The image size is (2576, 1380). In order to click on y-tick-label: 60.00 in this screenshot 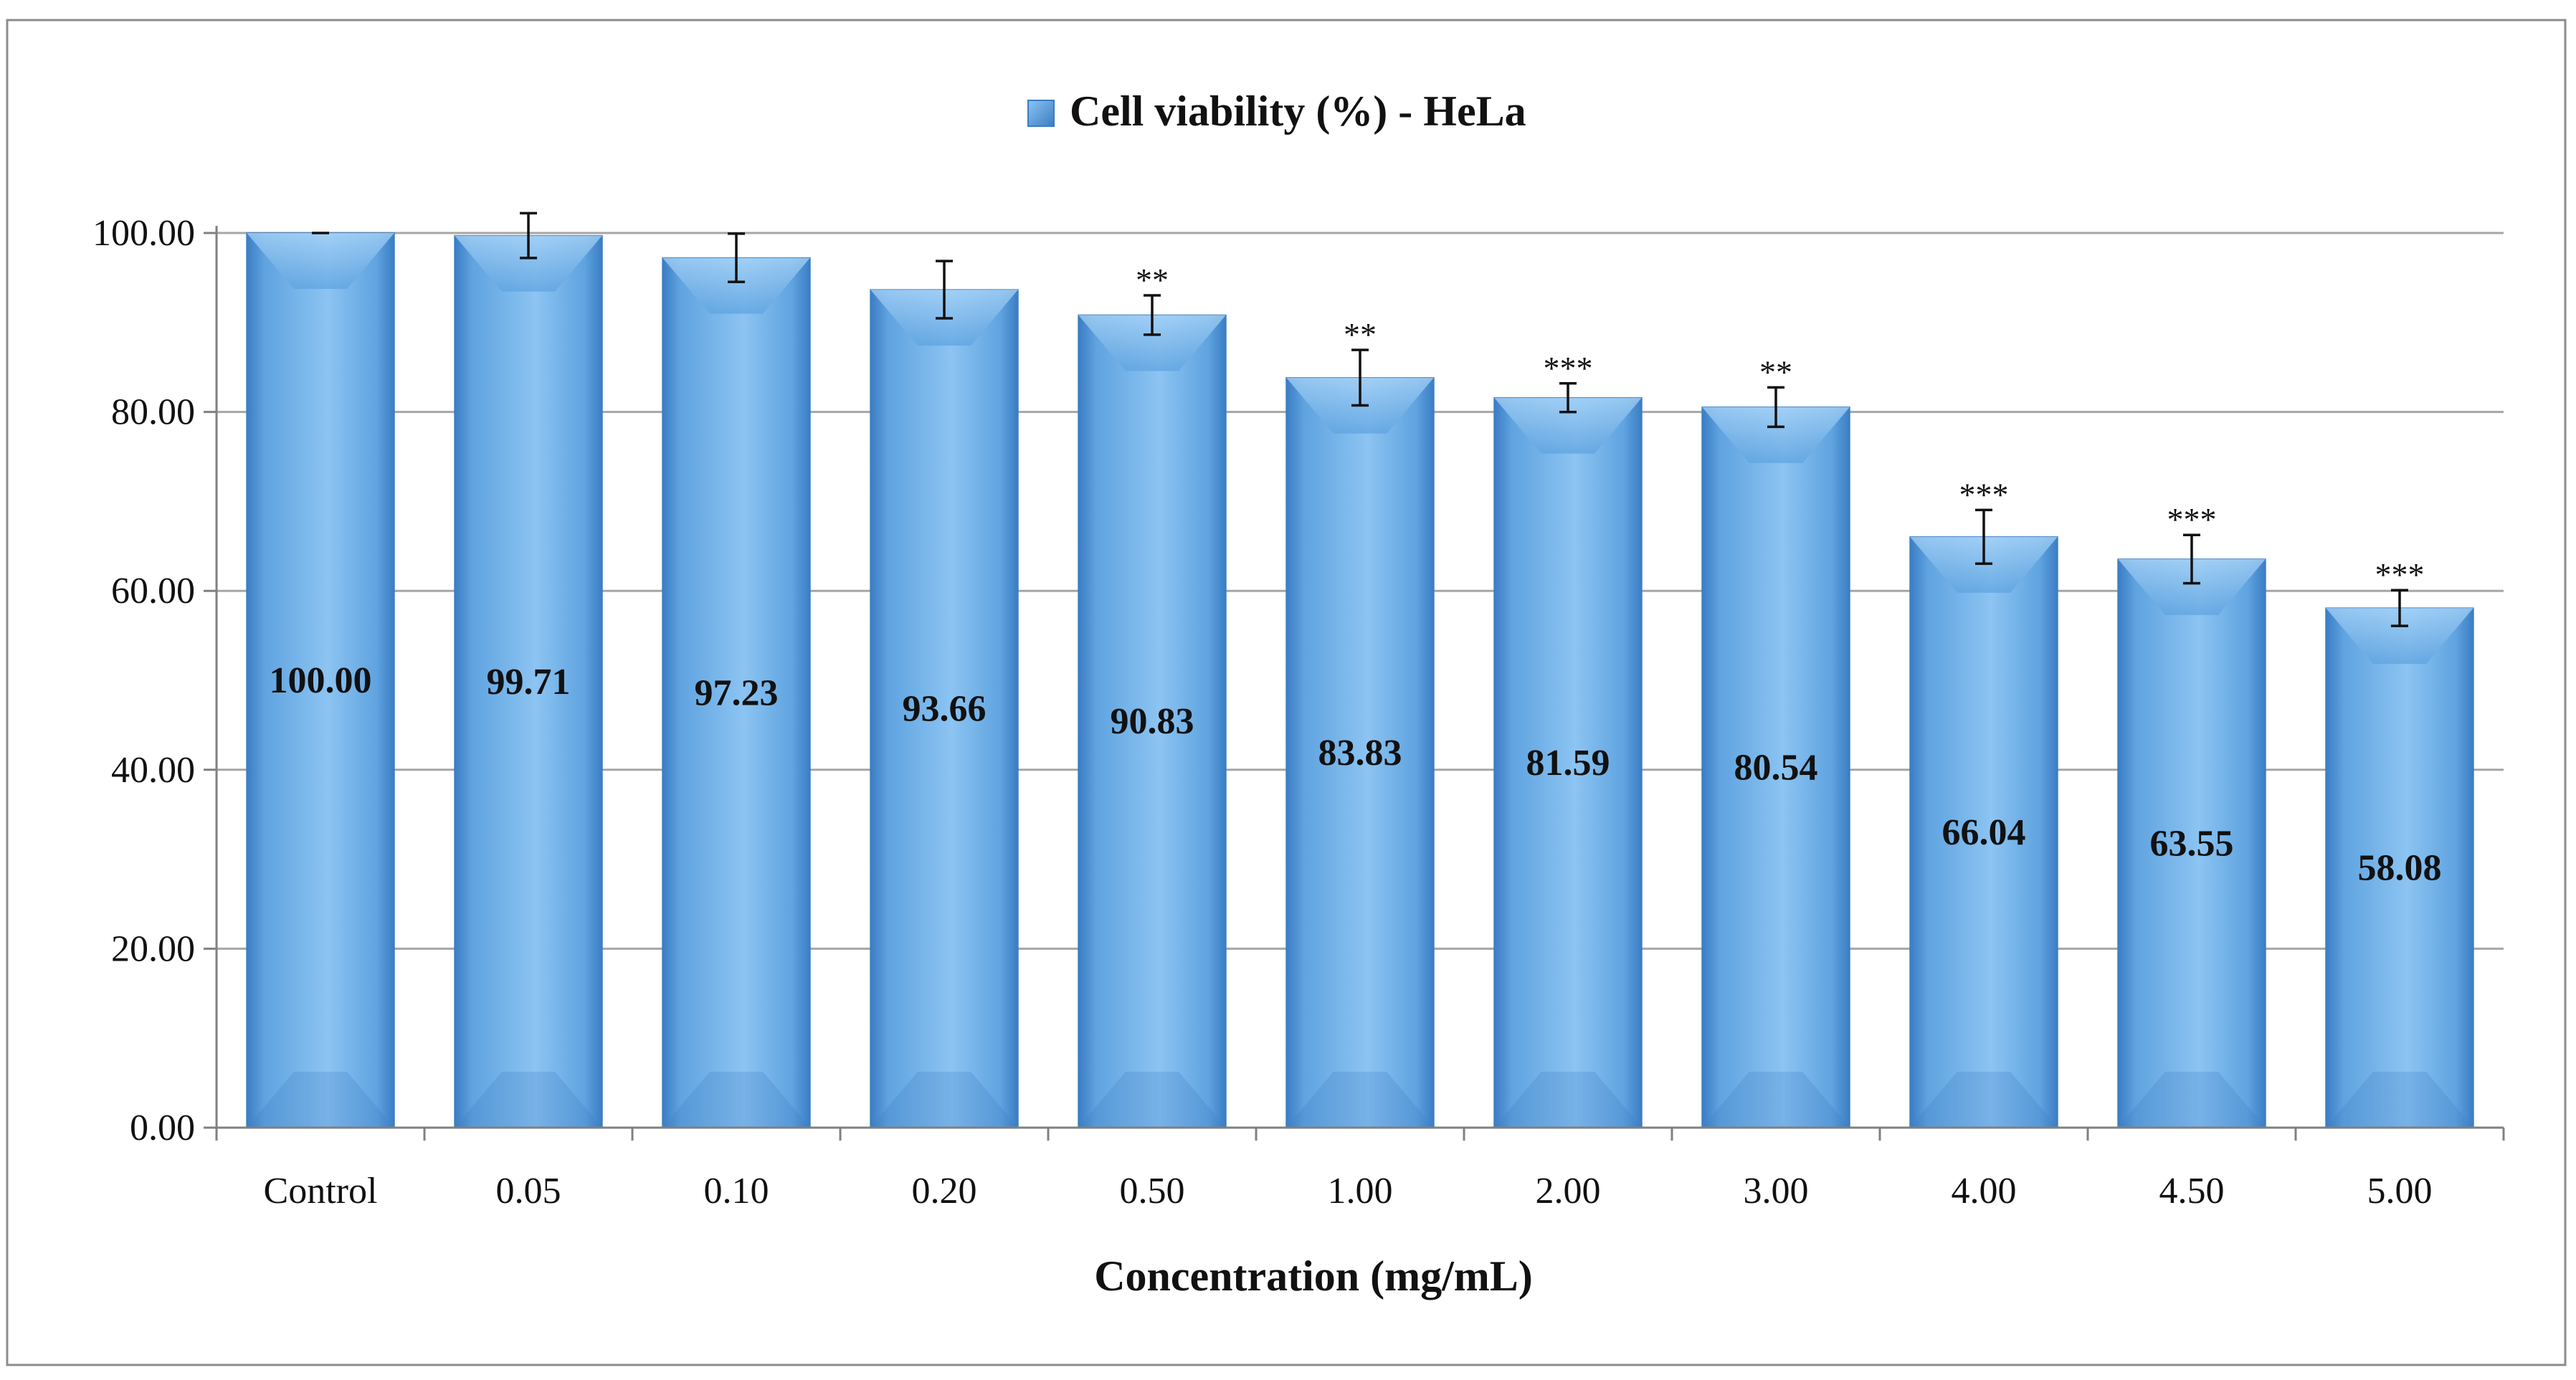, I will do `click(153, 591)`.